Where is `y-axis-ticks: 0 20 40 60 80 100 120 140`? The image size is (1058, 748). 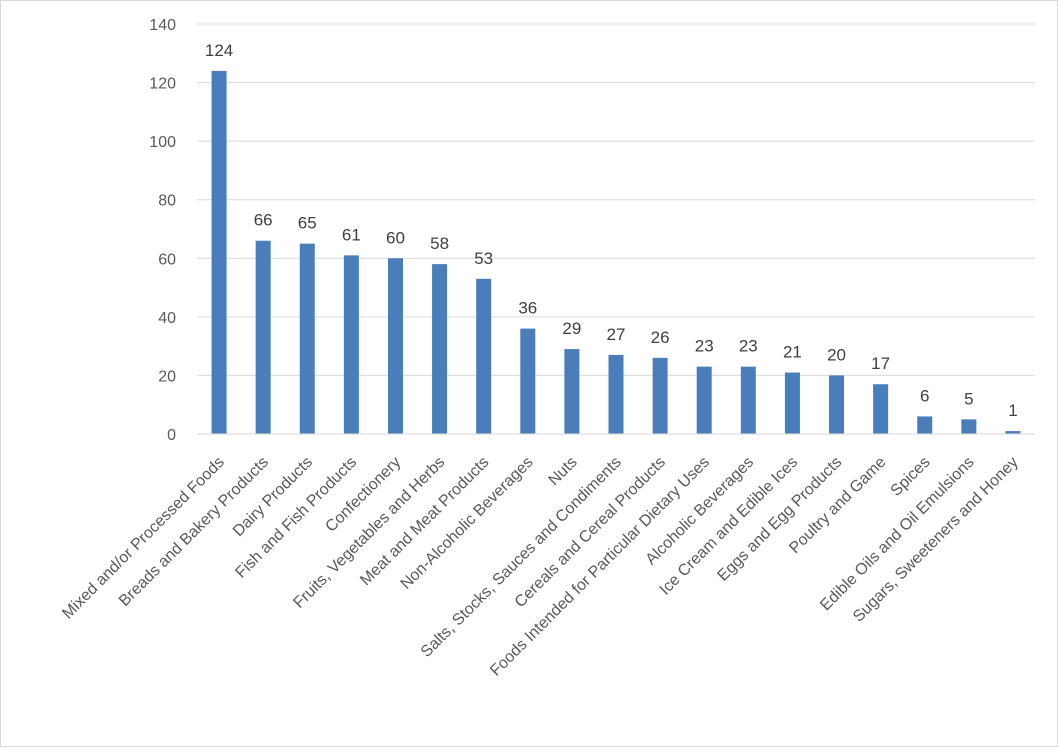 y-axis-ticks: 0 20 40 60 80 100 120 140 is located at coordinates (162, 230).